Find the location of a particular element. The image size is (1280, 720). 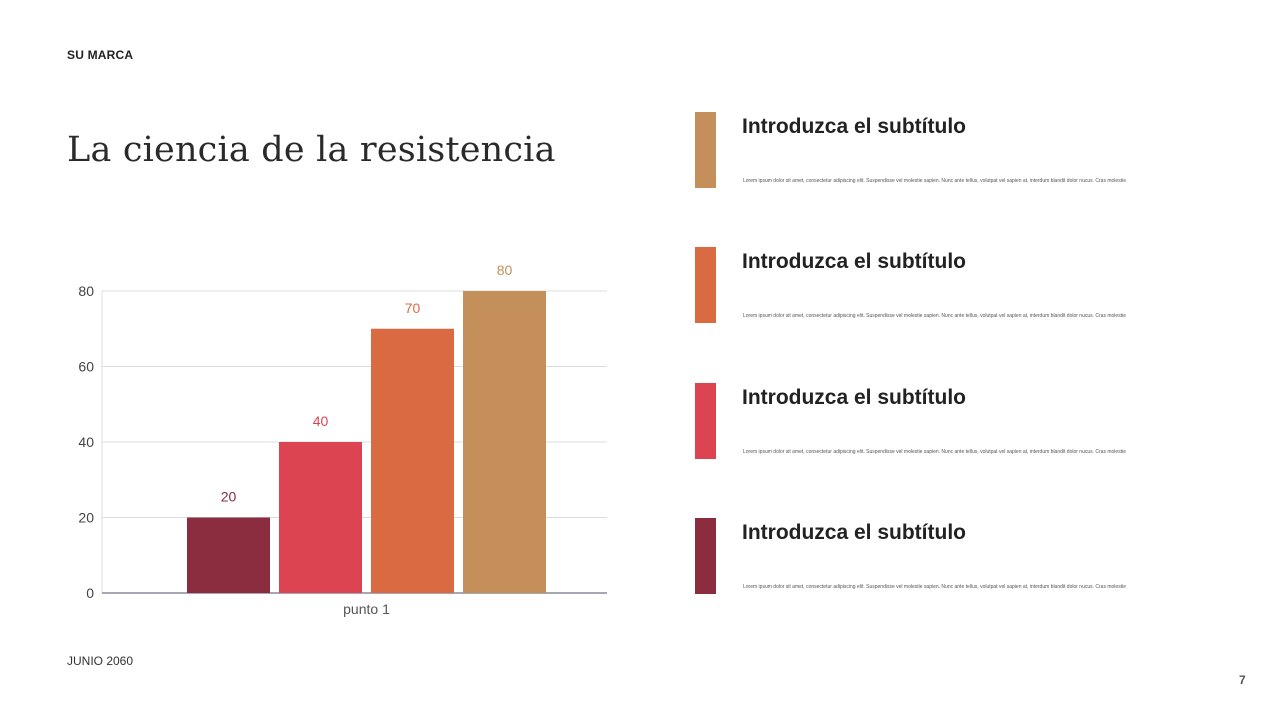

y-tick-label: 0 is located at coordinates (90, 593).